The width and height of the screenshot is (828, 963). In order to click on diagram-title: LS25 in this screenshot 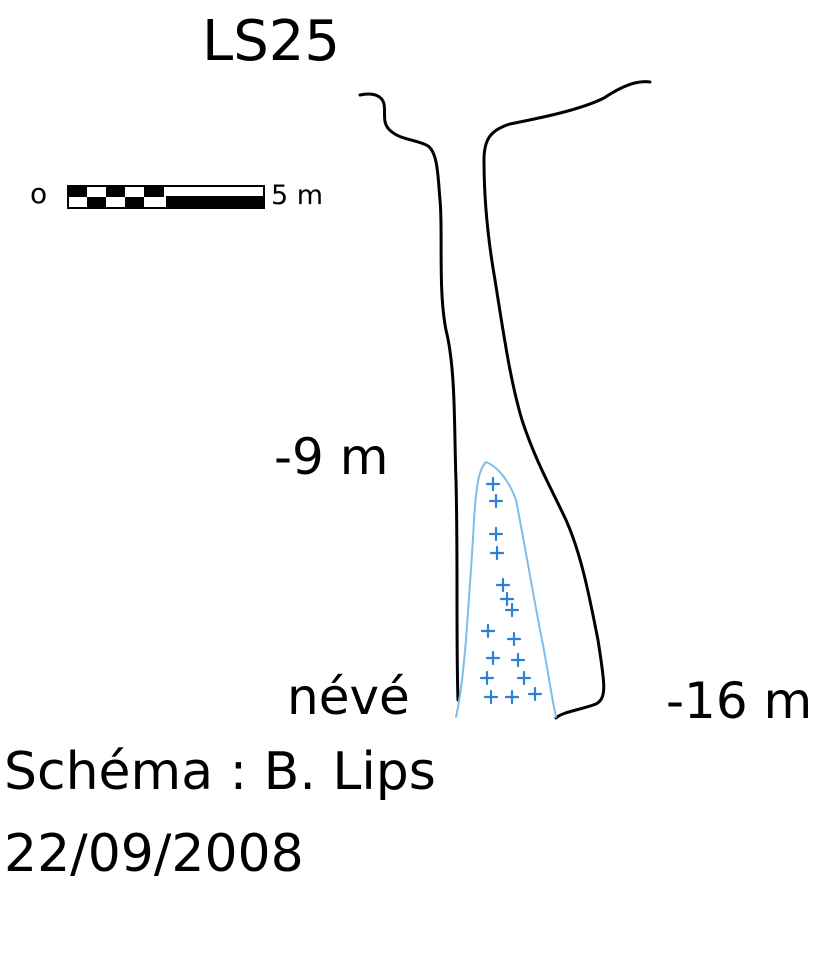, I will do `click(271, 41)`.